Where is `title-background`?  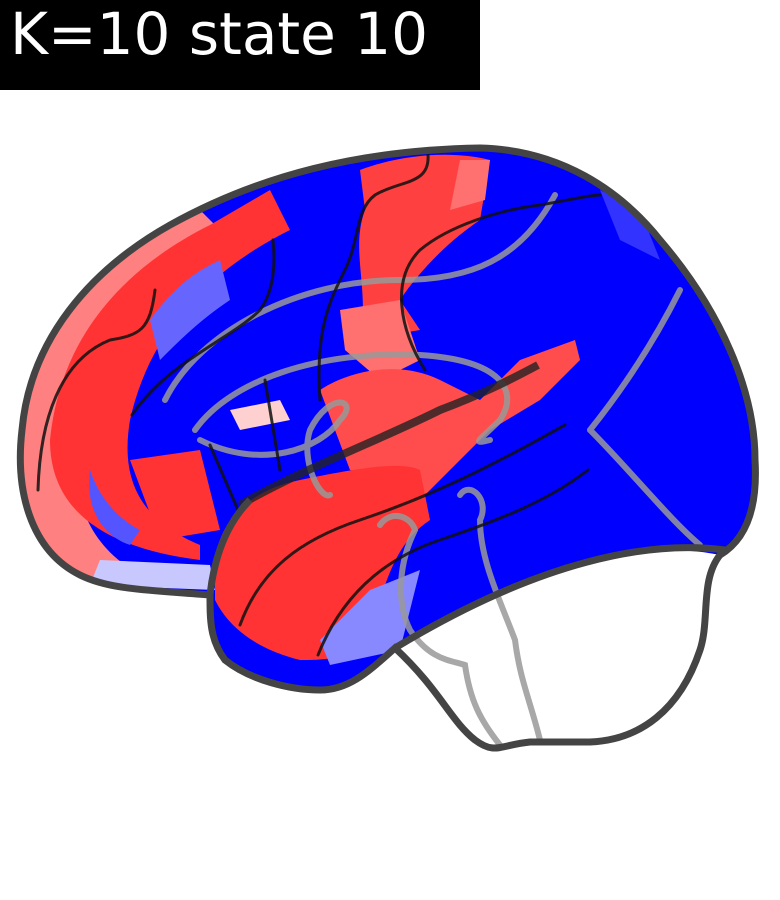 title-background is located at coordinates (240, 45).